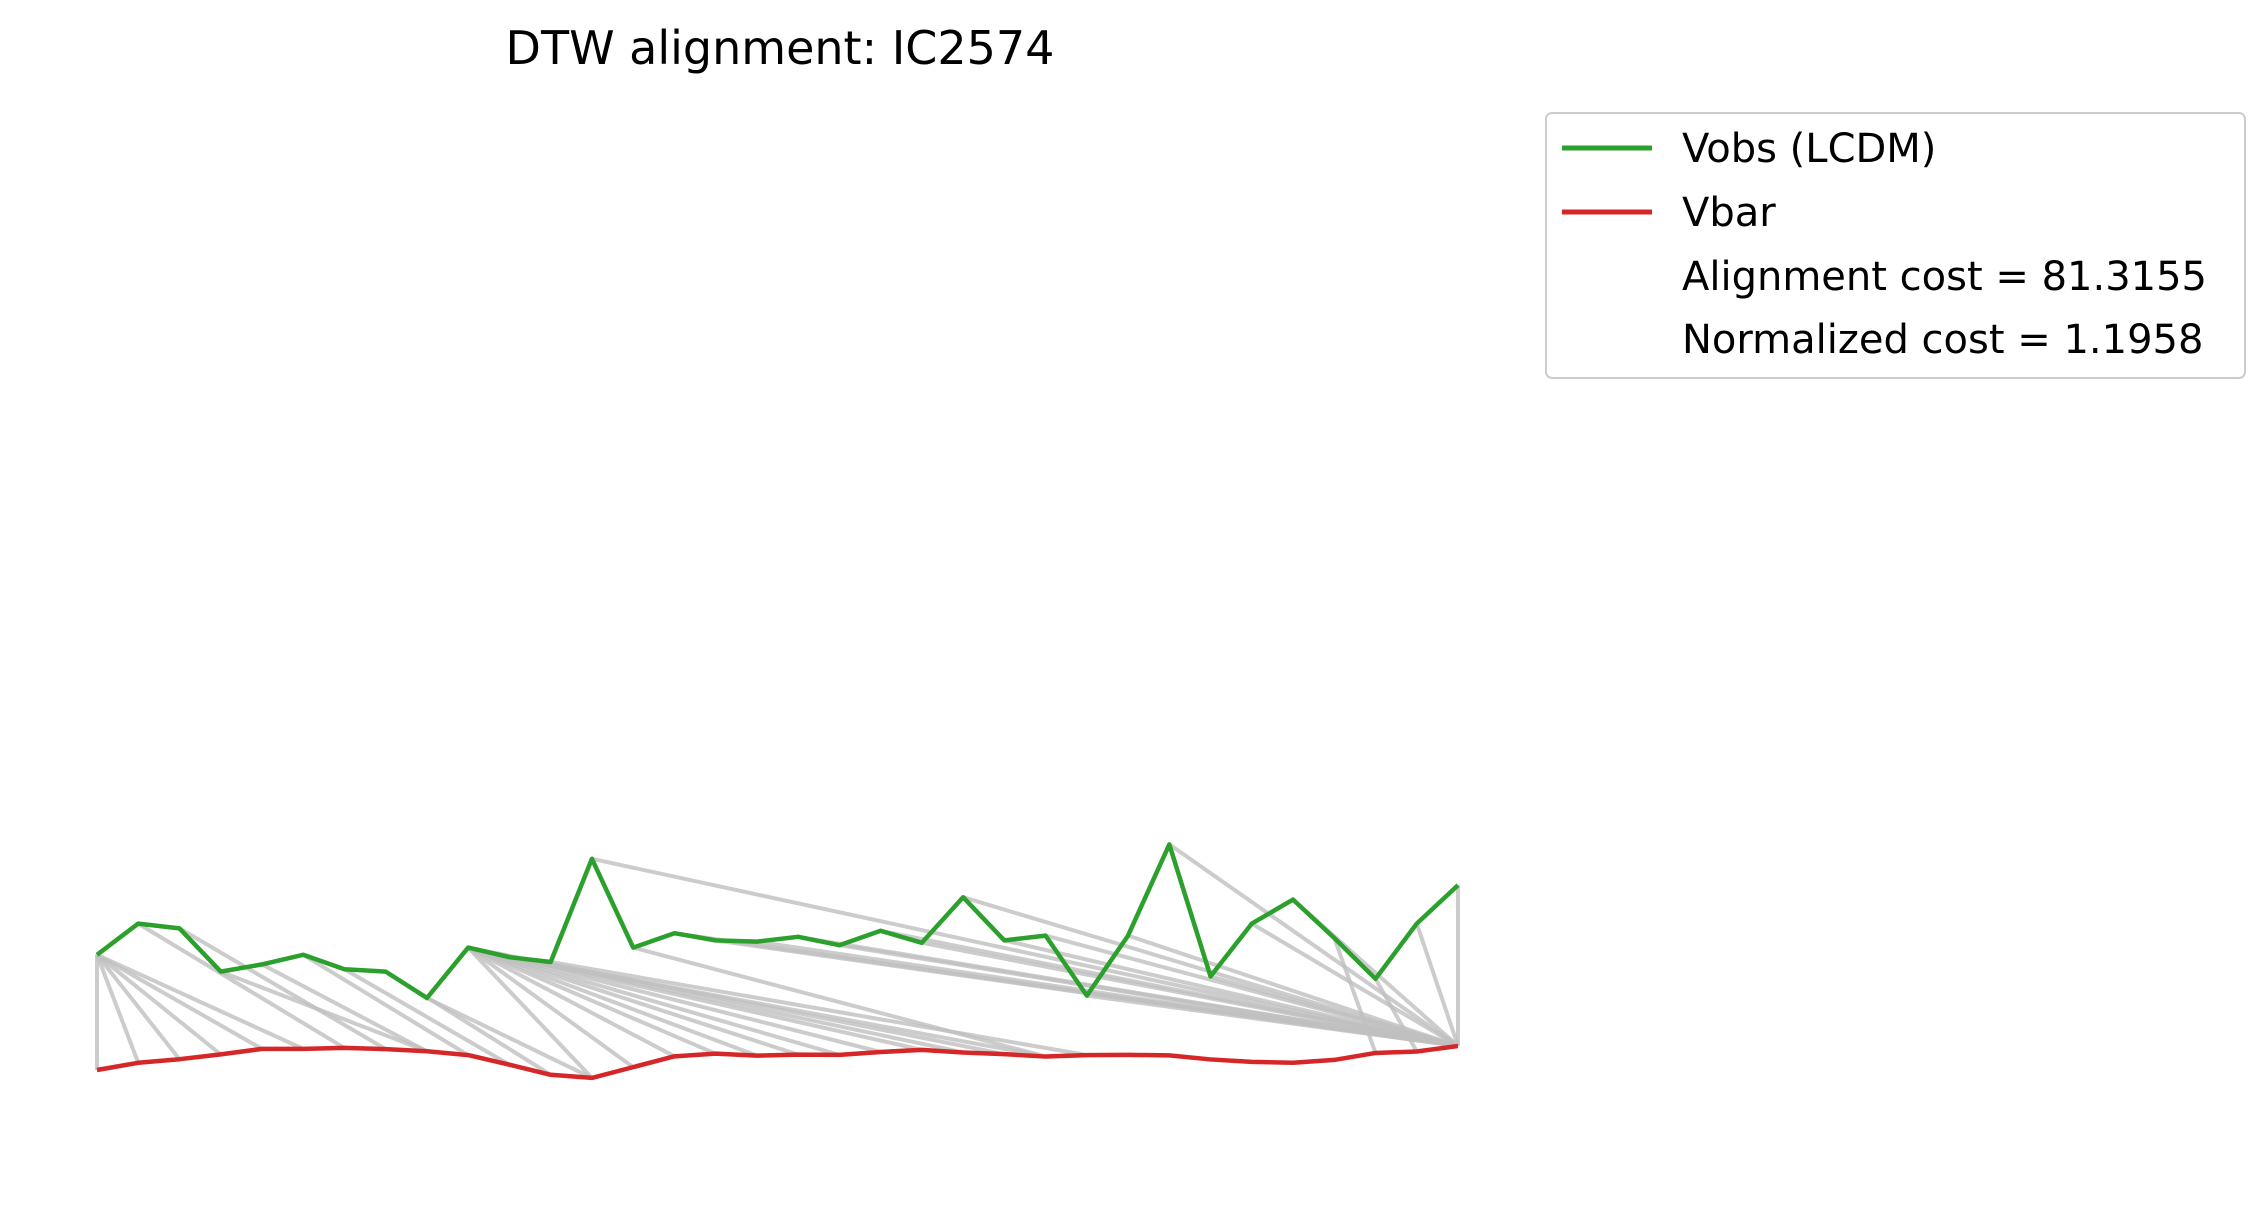 The height and width of the screenshot is (1231, 2265). What do you see at coordinates (1809, 149) in the screenshot?
I see `legend-label-vobs: Vobs (LCDM)` at bounding box center [1809, 149].